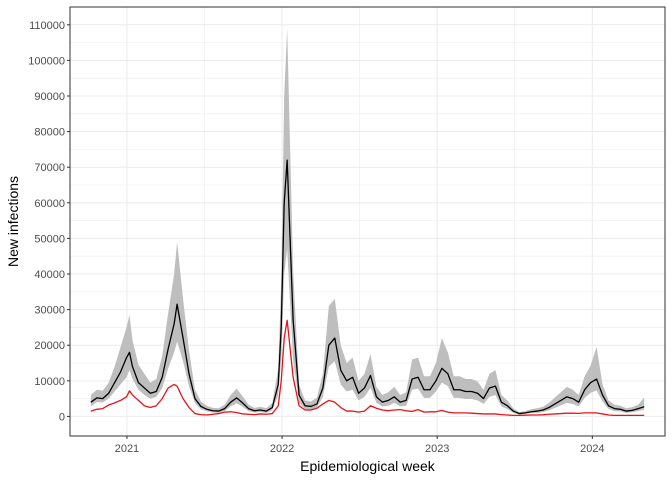 The width and height of the screenshot is (672, 480). What do you see at coordinates (49, 239) in the screenshot?
I see `y-tick-label: 50000` at bounding box center [49, 239].